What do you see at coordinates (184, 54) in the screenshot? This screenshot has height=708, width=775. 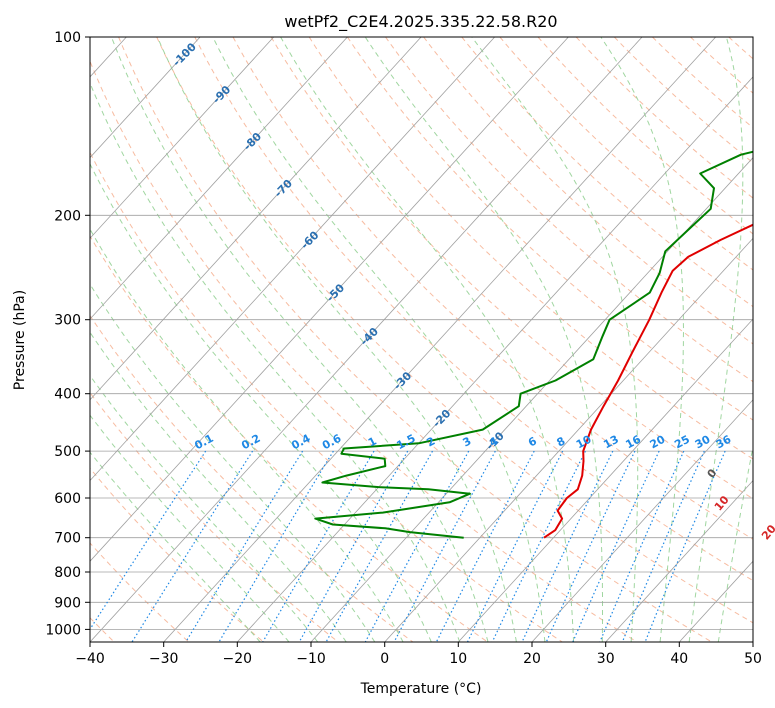 I see `isotherm-label: -100` at bounding box center [184, 54].